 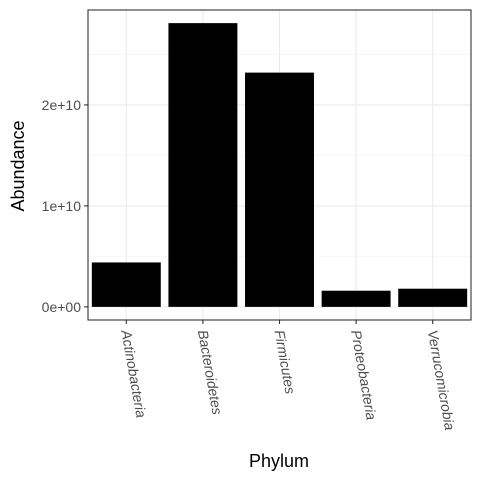 I want to click on bar-bacteroidetes, so click(x=203, y=165).